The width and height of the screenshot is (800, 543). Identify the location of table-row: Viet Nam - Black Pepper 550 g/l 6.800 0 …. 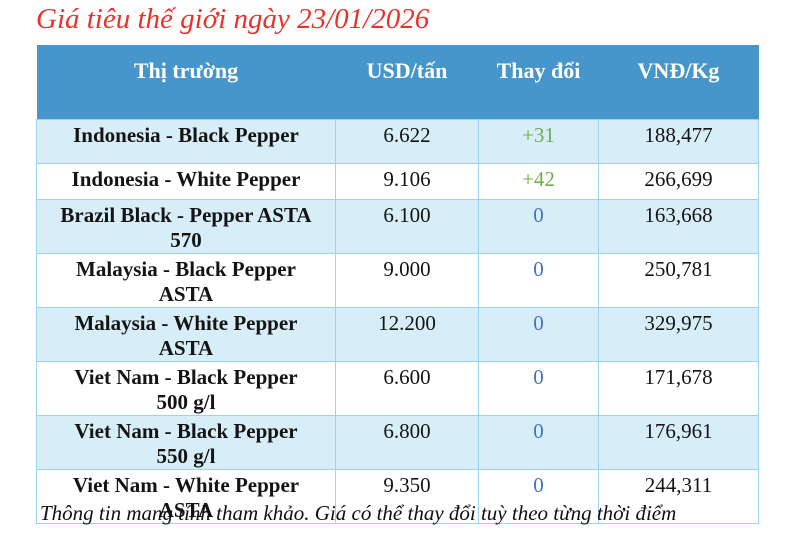
(397, 442).